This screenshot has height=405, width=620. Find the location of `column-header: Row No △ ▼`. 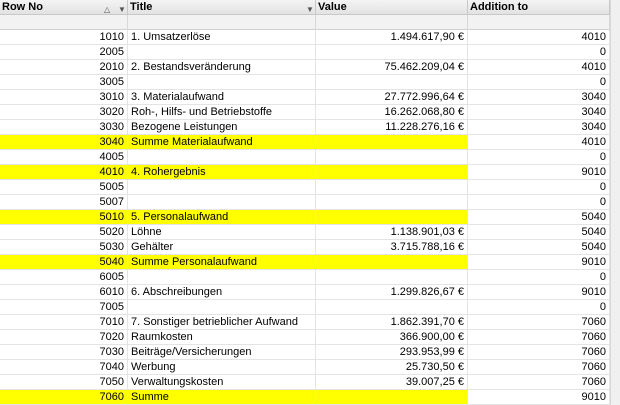

column-header: Row No △ ▼ is located at coordinates (64, 7).